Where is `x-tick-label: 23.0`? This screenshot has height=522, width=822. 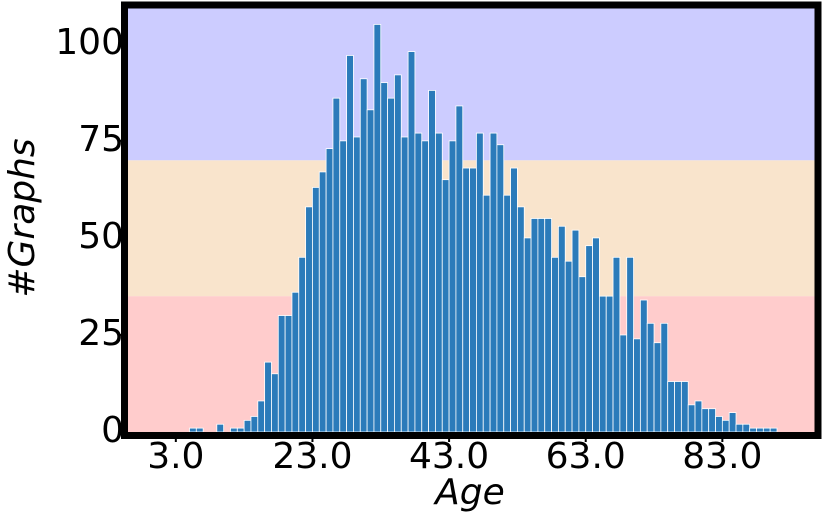 x-tick-label: 23.0 is located at coordinates (312, 456).